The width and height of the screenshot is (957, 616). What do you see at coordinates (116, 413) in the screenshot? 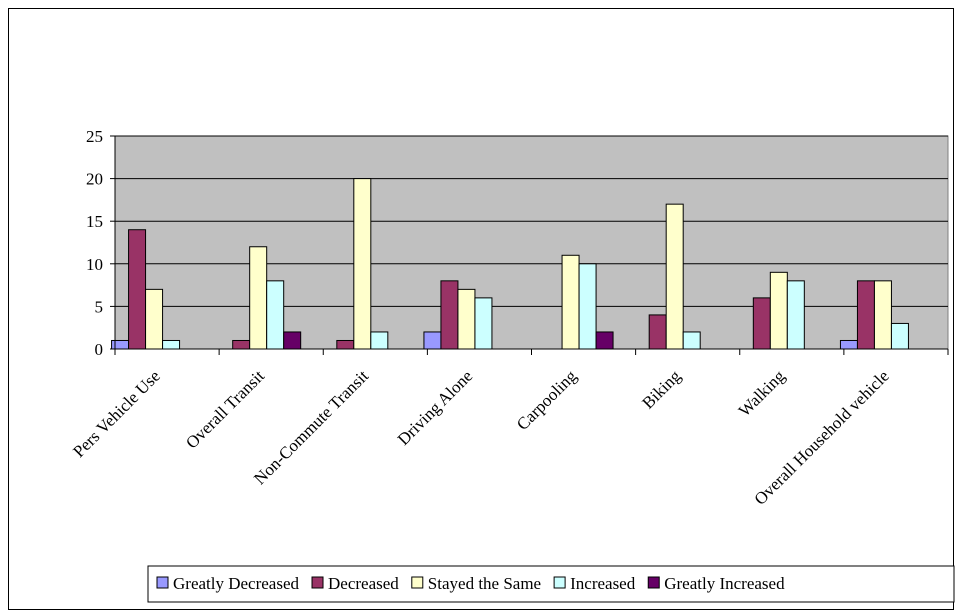
I see `x-category-label: Pers Vehicle Use` at bounding box center [116, 413].